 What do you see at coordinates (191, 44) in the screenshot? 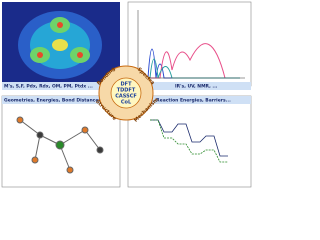
I see `spectrum-art` at bounding box center [191, 44].